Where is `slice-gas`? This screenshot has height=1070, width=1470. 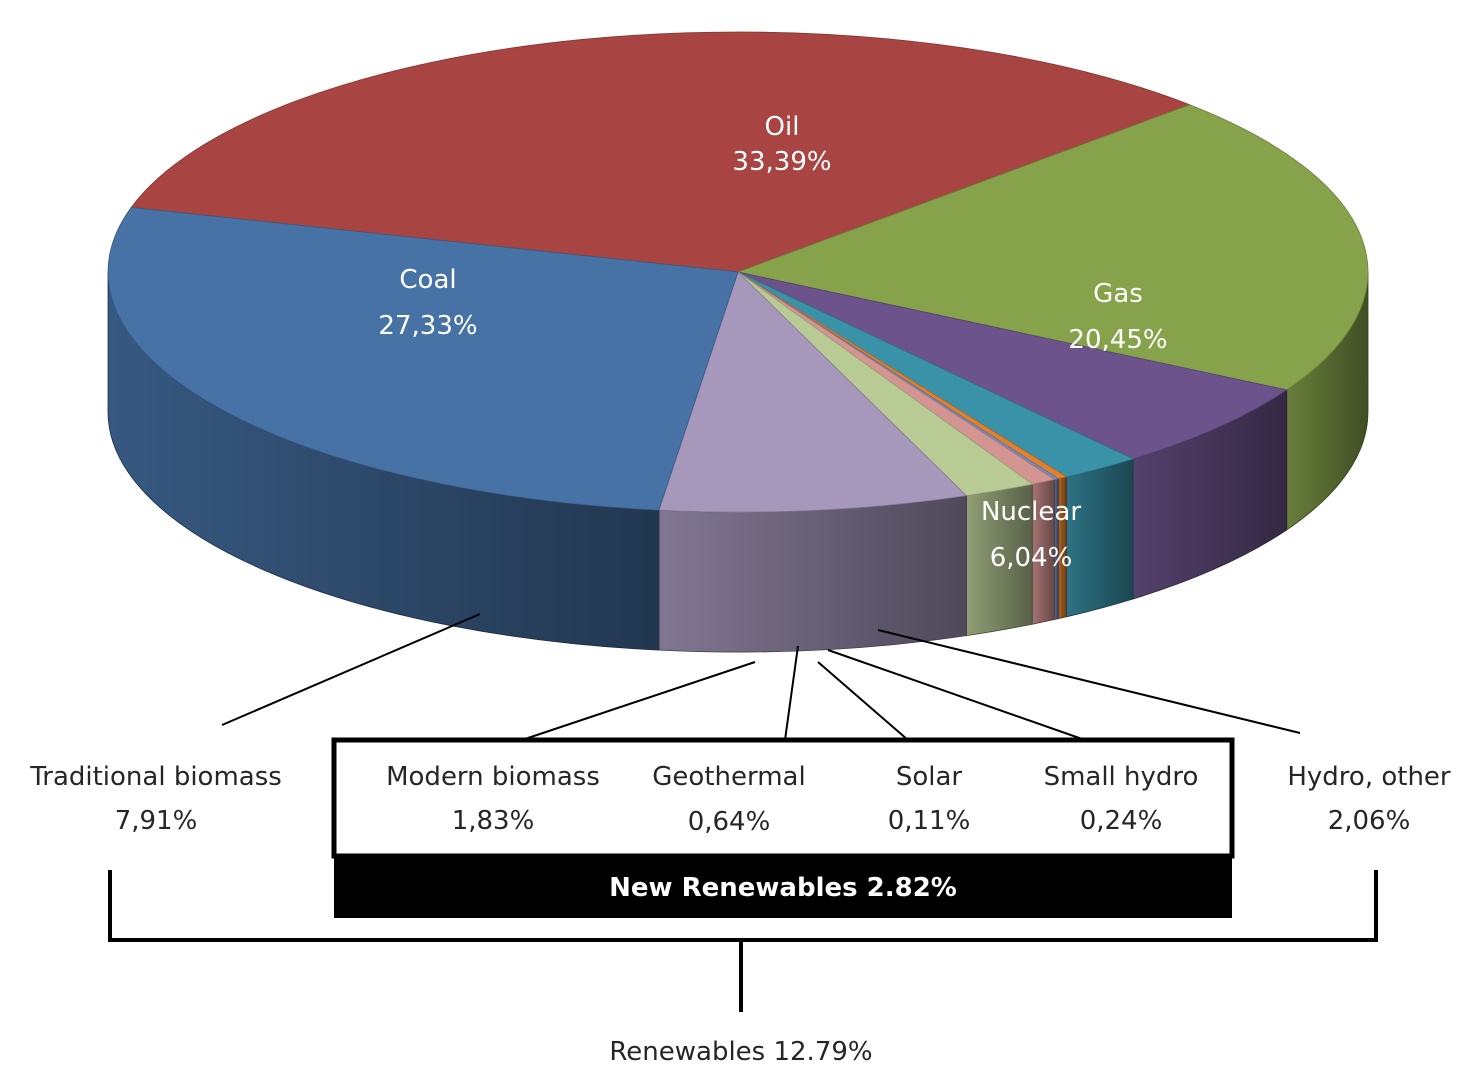
slice-gas is located at coordinates (1052, 247).